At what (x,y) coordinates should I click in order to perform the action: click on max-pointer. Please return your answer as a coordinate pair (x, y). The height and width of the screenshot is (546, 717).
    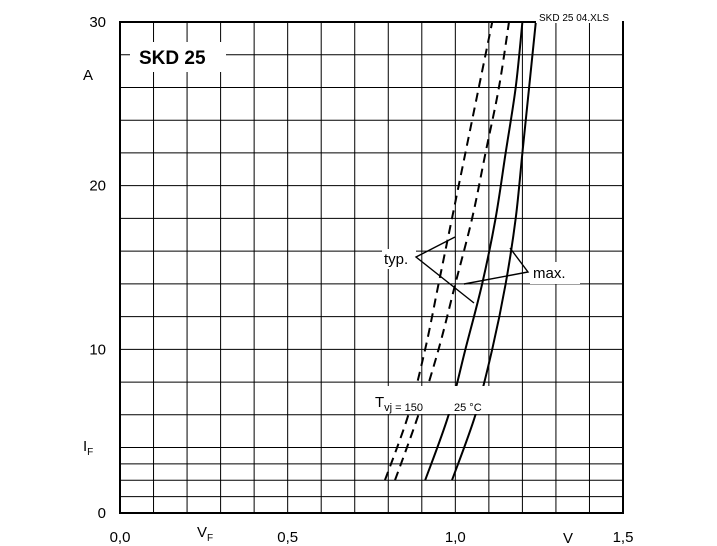
    Looking at the image, I should click on (496, 266).